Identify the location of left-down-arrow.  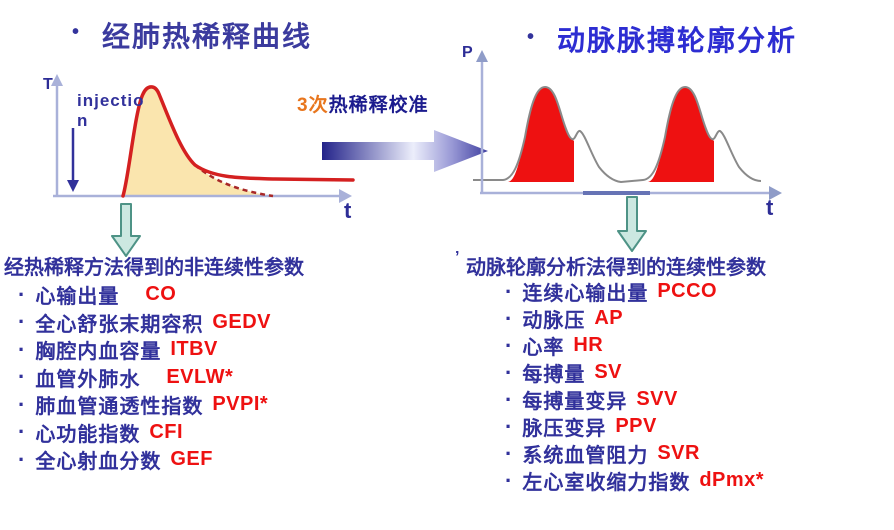
(126, 230).